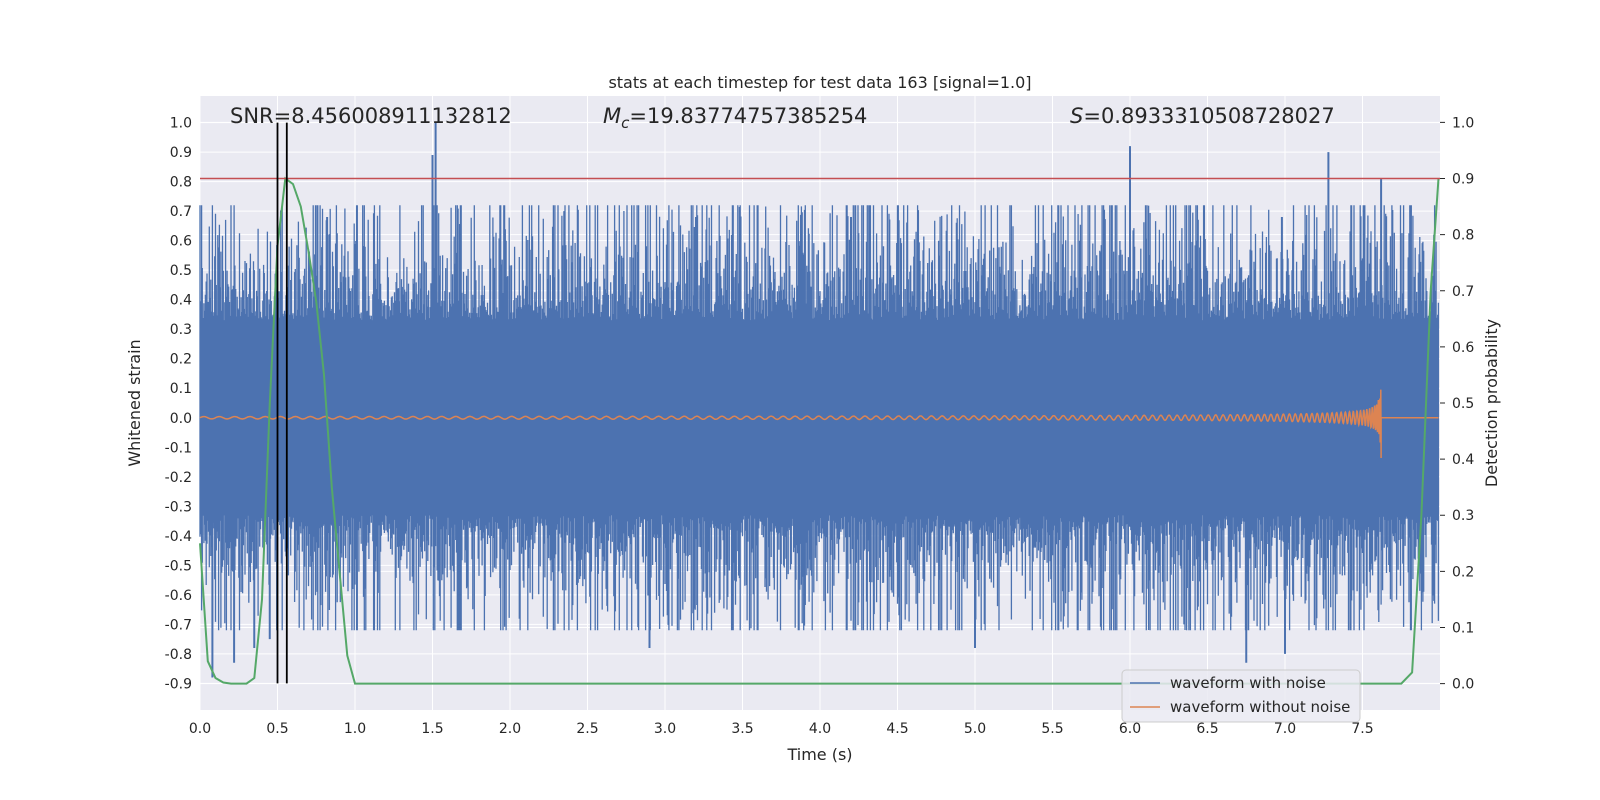  Describe the element at coordinates (1463, 572) in the screenshot. I see `y2-tick-label: 0.2` at that location.